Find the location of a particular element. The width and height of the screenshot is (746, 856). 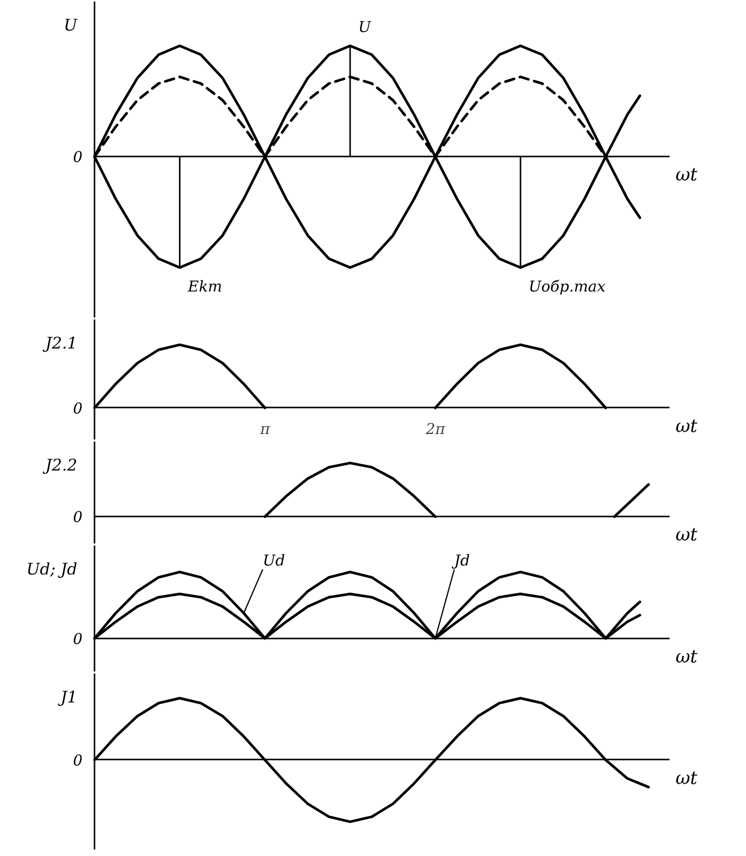

text: Ud is located at coordinates (273, 560).